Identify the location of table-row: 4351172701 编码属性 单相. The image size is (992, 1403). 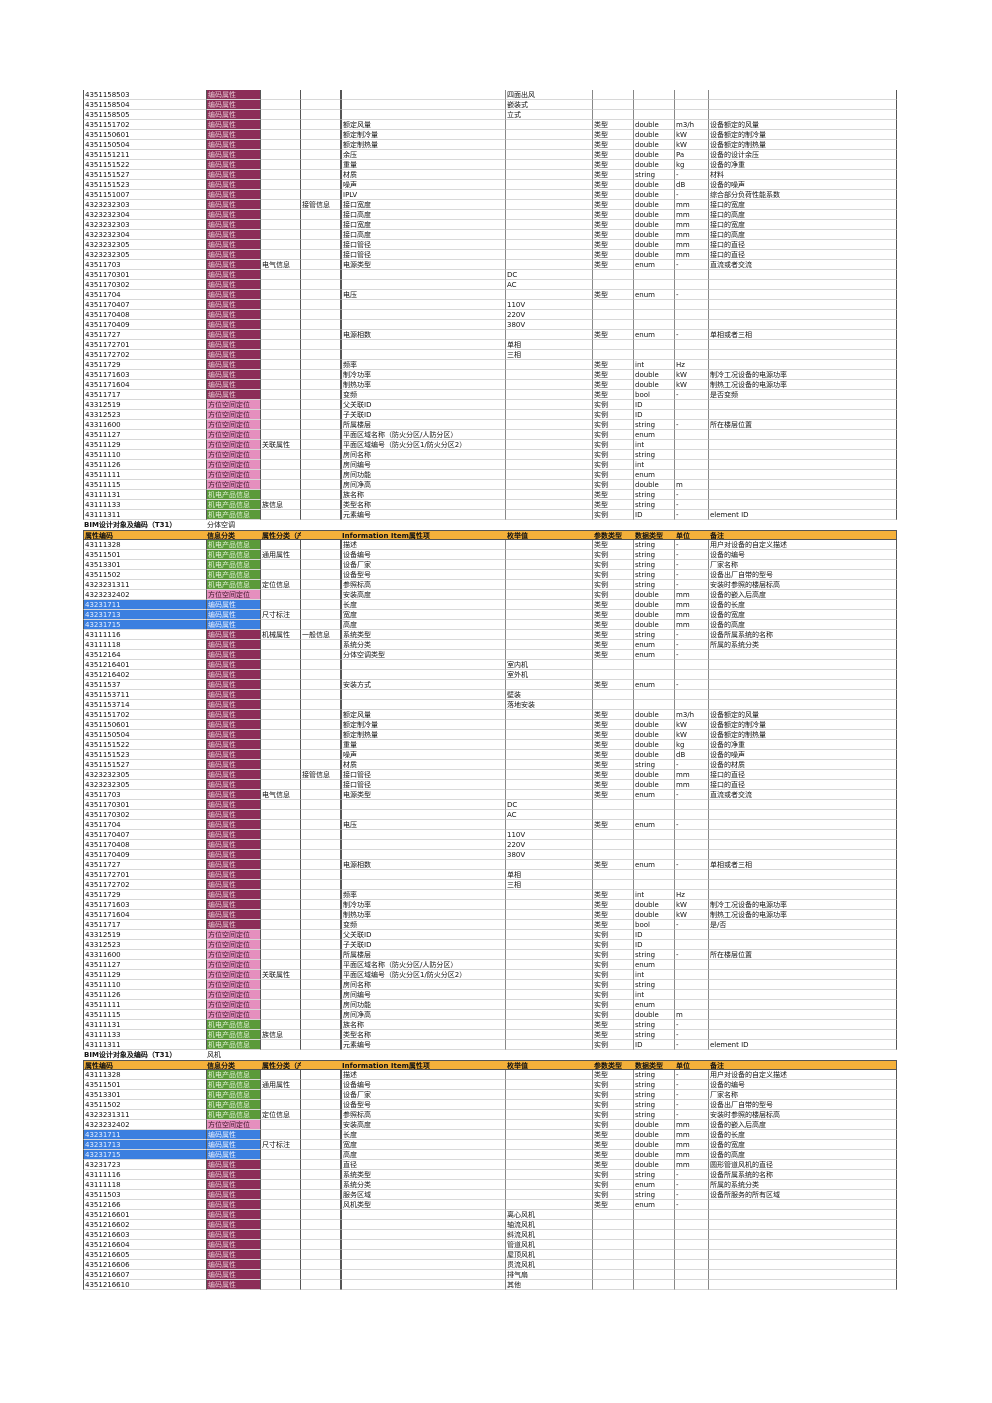
(490, 875).